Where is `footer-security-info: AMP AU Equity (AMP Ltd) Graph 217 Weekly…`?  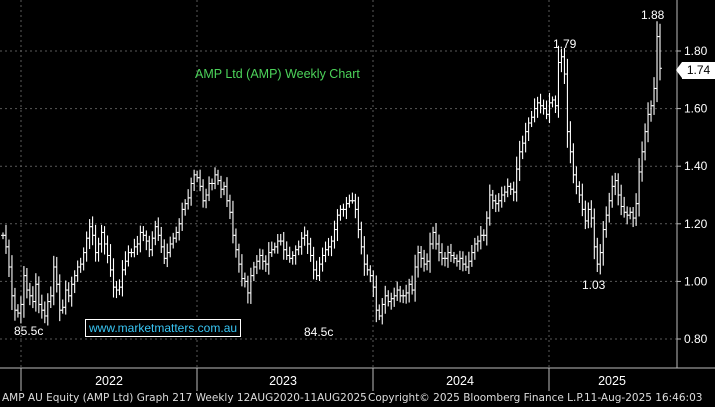
footer-security-info: AMP AU Equity (AMP Ltd) Graph 217 Weekly… is located at coordinates (184, 398).